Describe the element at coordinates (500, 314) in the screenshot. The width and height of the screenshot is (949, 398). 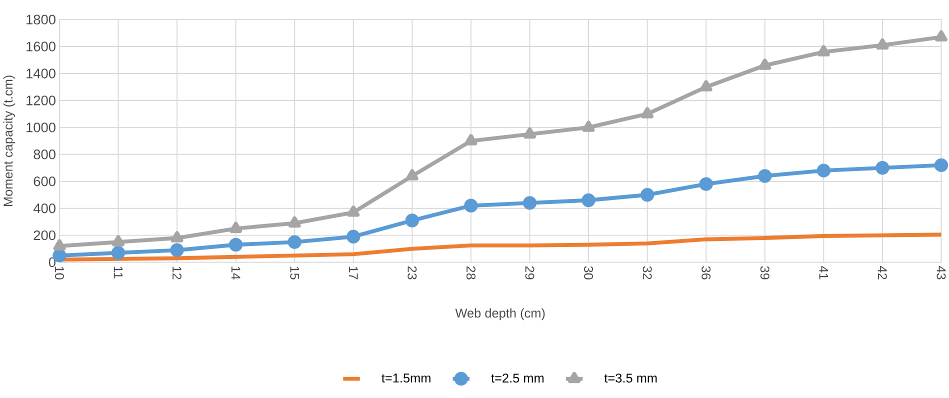
I see `x-axis-title: Web depth (cm)` at that location.